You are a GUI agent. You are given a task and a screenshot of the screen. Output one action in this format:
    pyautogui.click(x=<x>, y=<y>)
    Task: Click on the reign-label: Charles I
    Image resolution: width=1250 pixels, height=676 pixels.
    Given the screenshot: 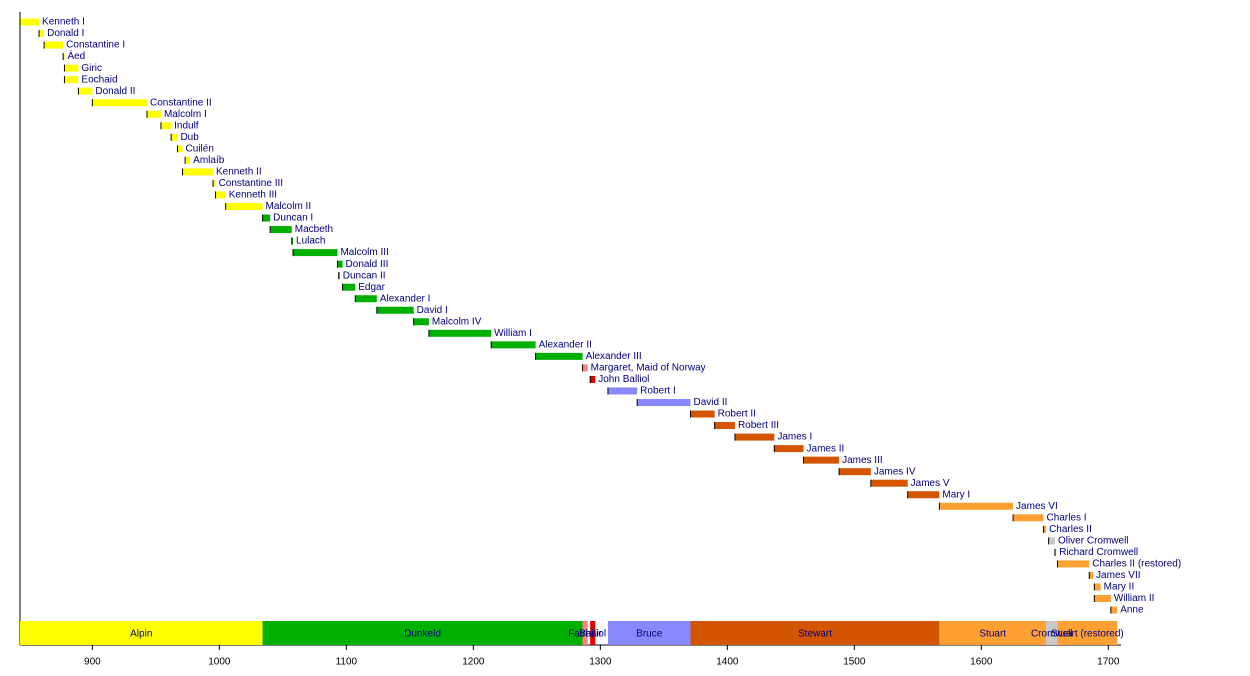 What is the action you would take?
    pyautogui.click(x=1067, y=517)
    